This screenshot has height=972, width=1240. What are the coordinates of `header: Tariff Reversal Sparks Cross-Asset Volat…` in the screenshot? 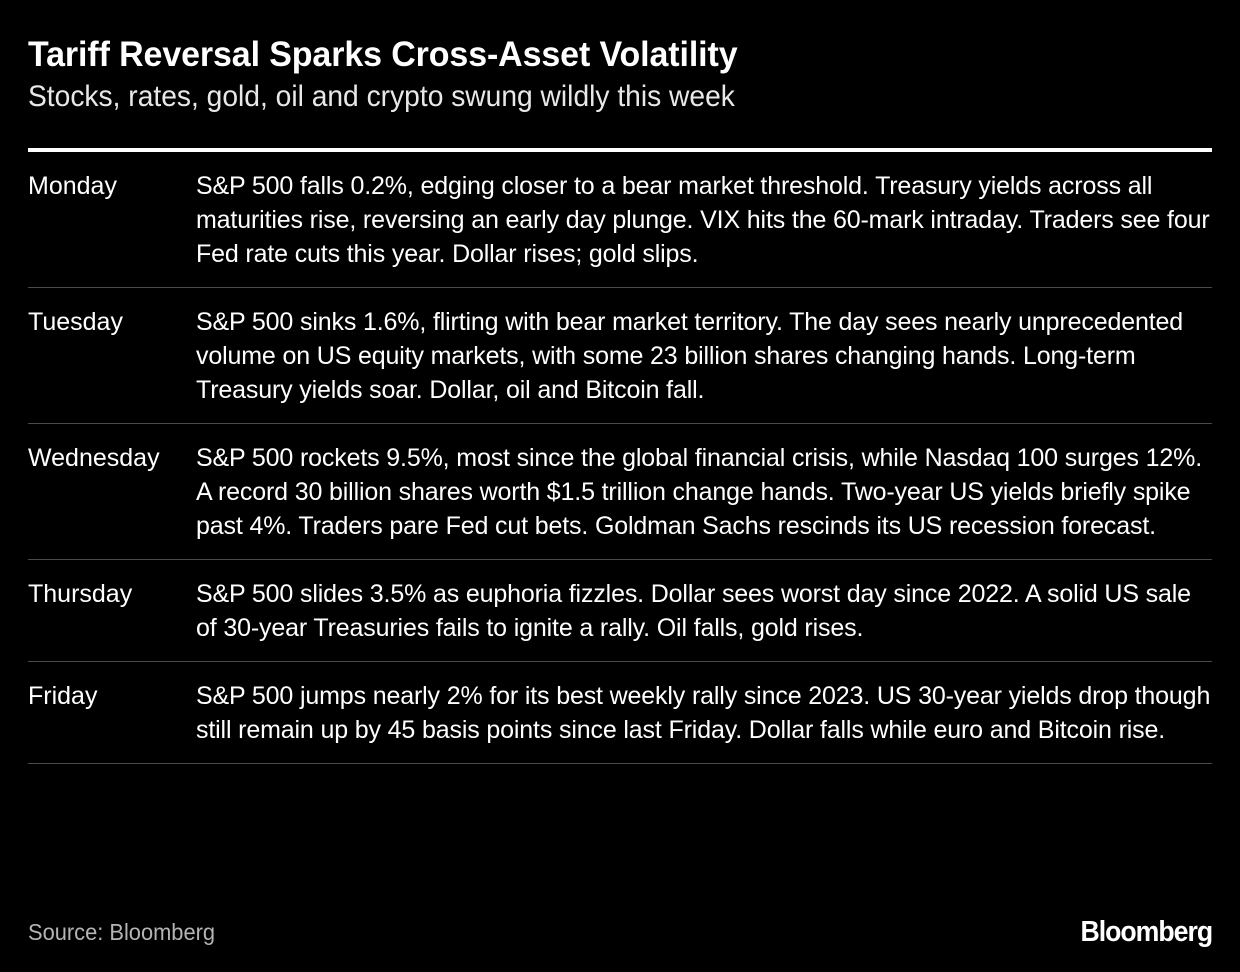 It's located at (620, 58).